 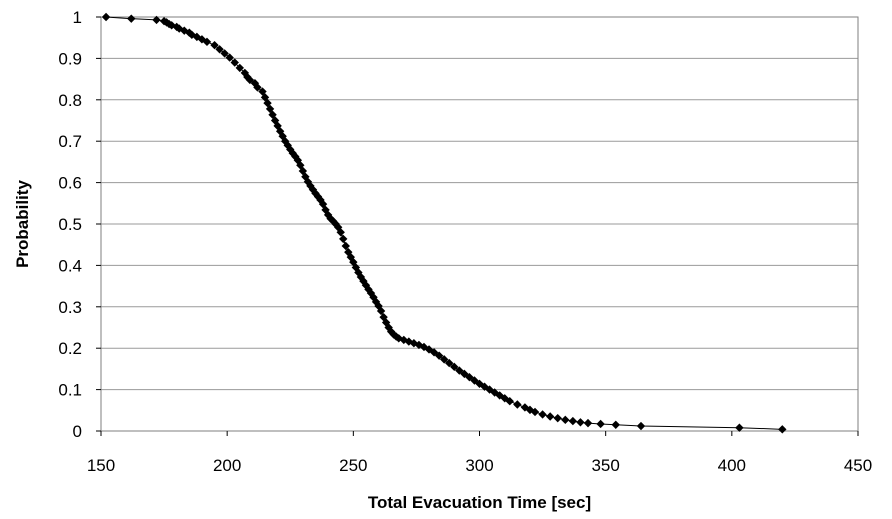 I want to click on y-axis-title: Probability, so click(x=22, y=224).